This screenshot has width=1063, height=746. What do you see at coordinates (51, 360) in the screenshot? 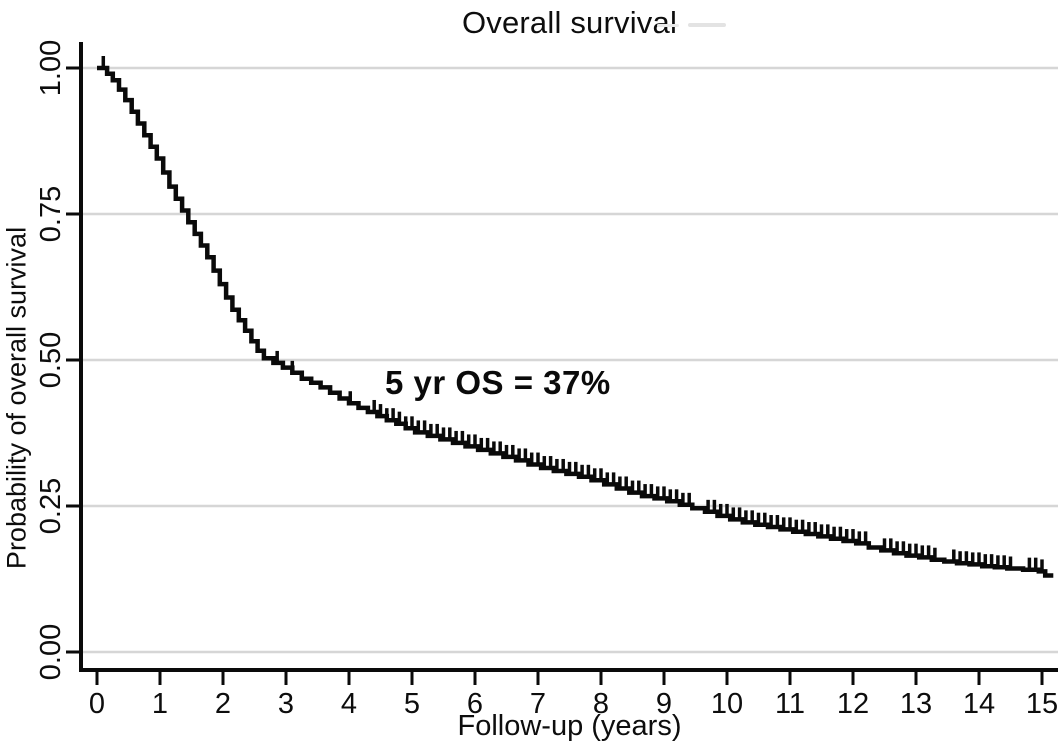
I see `y-tick-label: 0.50` at bounding box center [51, 360].